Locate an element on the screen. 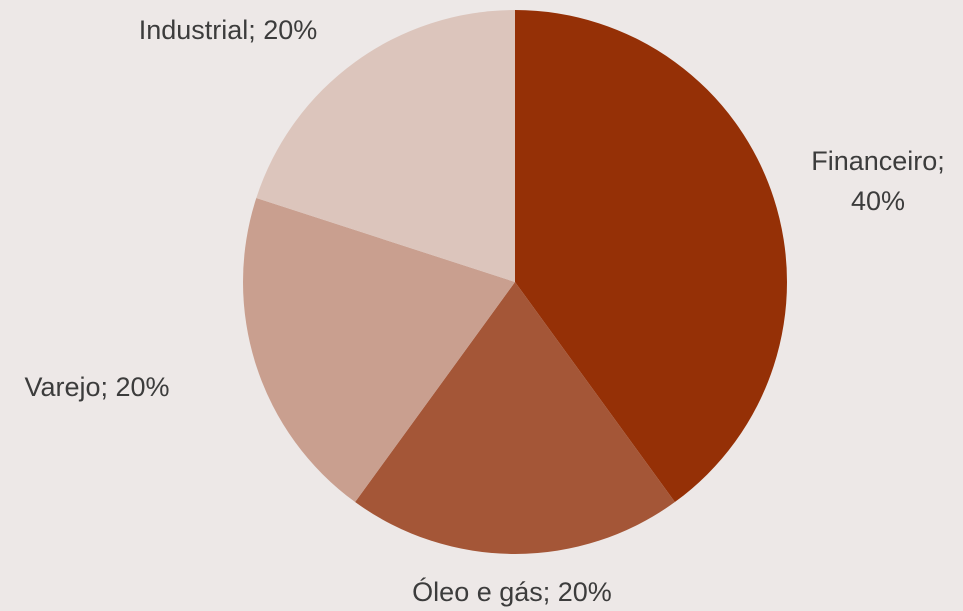  slice-label-line: Varejo; 20% is located at coordinates (96, 387).